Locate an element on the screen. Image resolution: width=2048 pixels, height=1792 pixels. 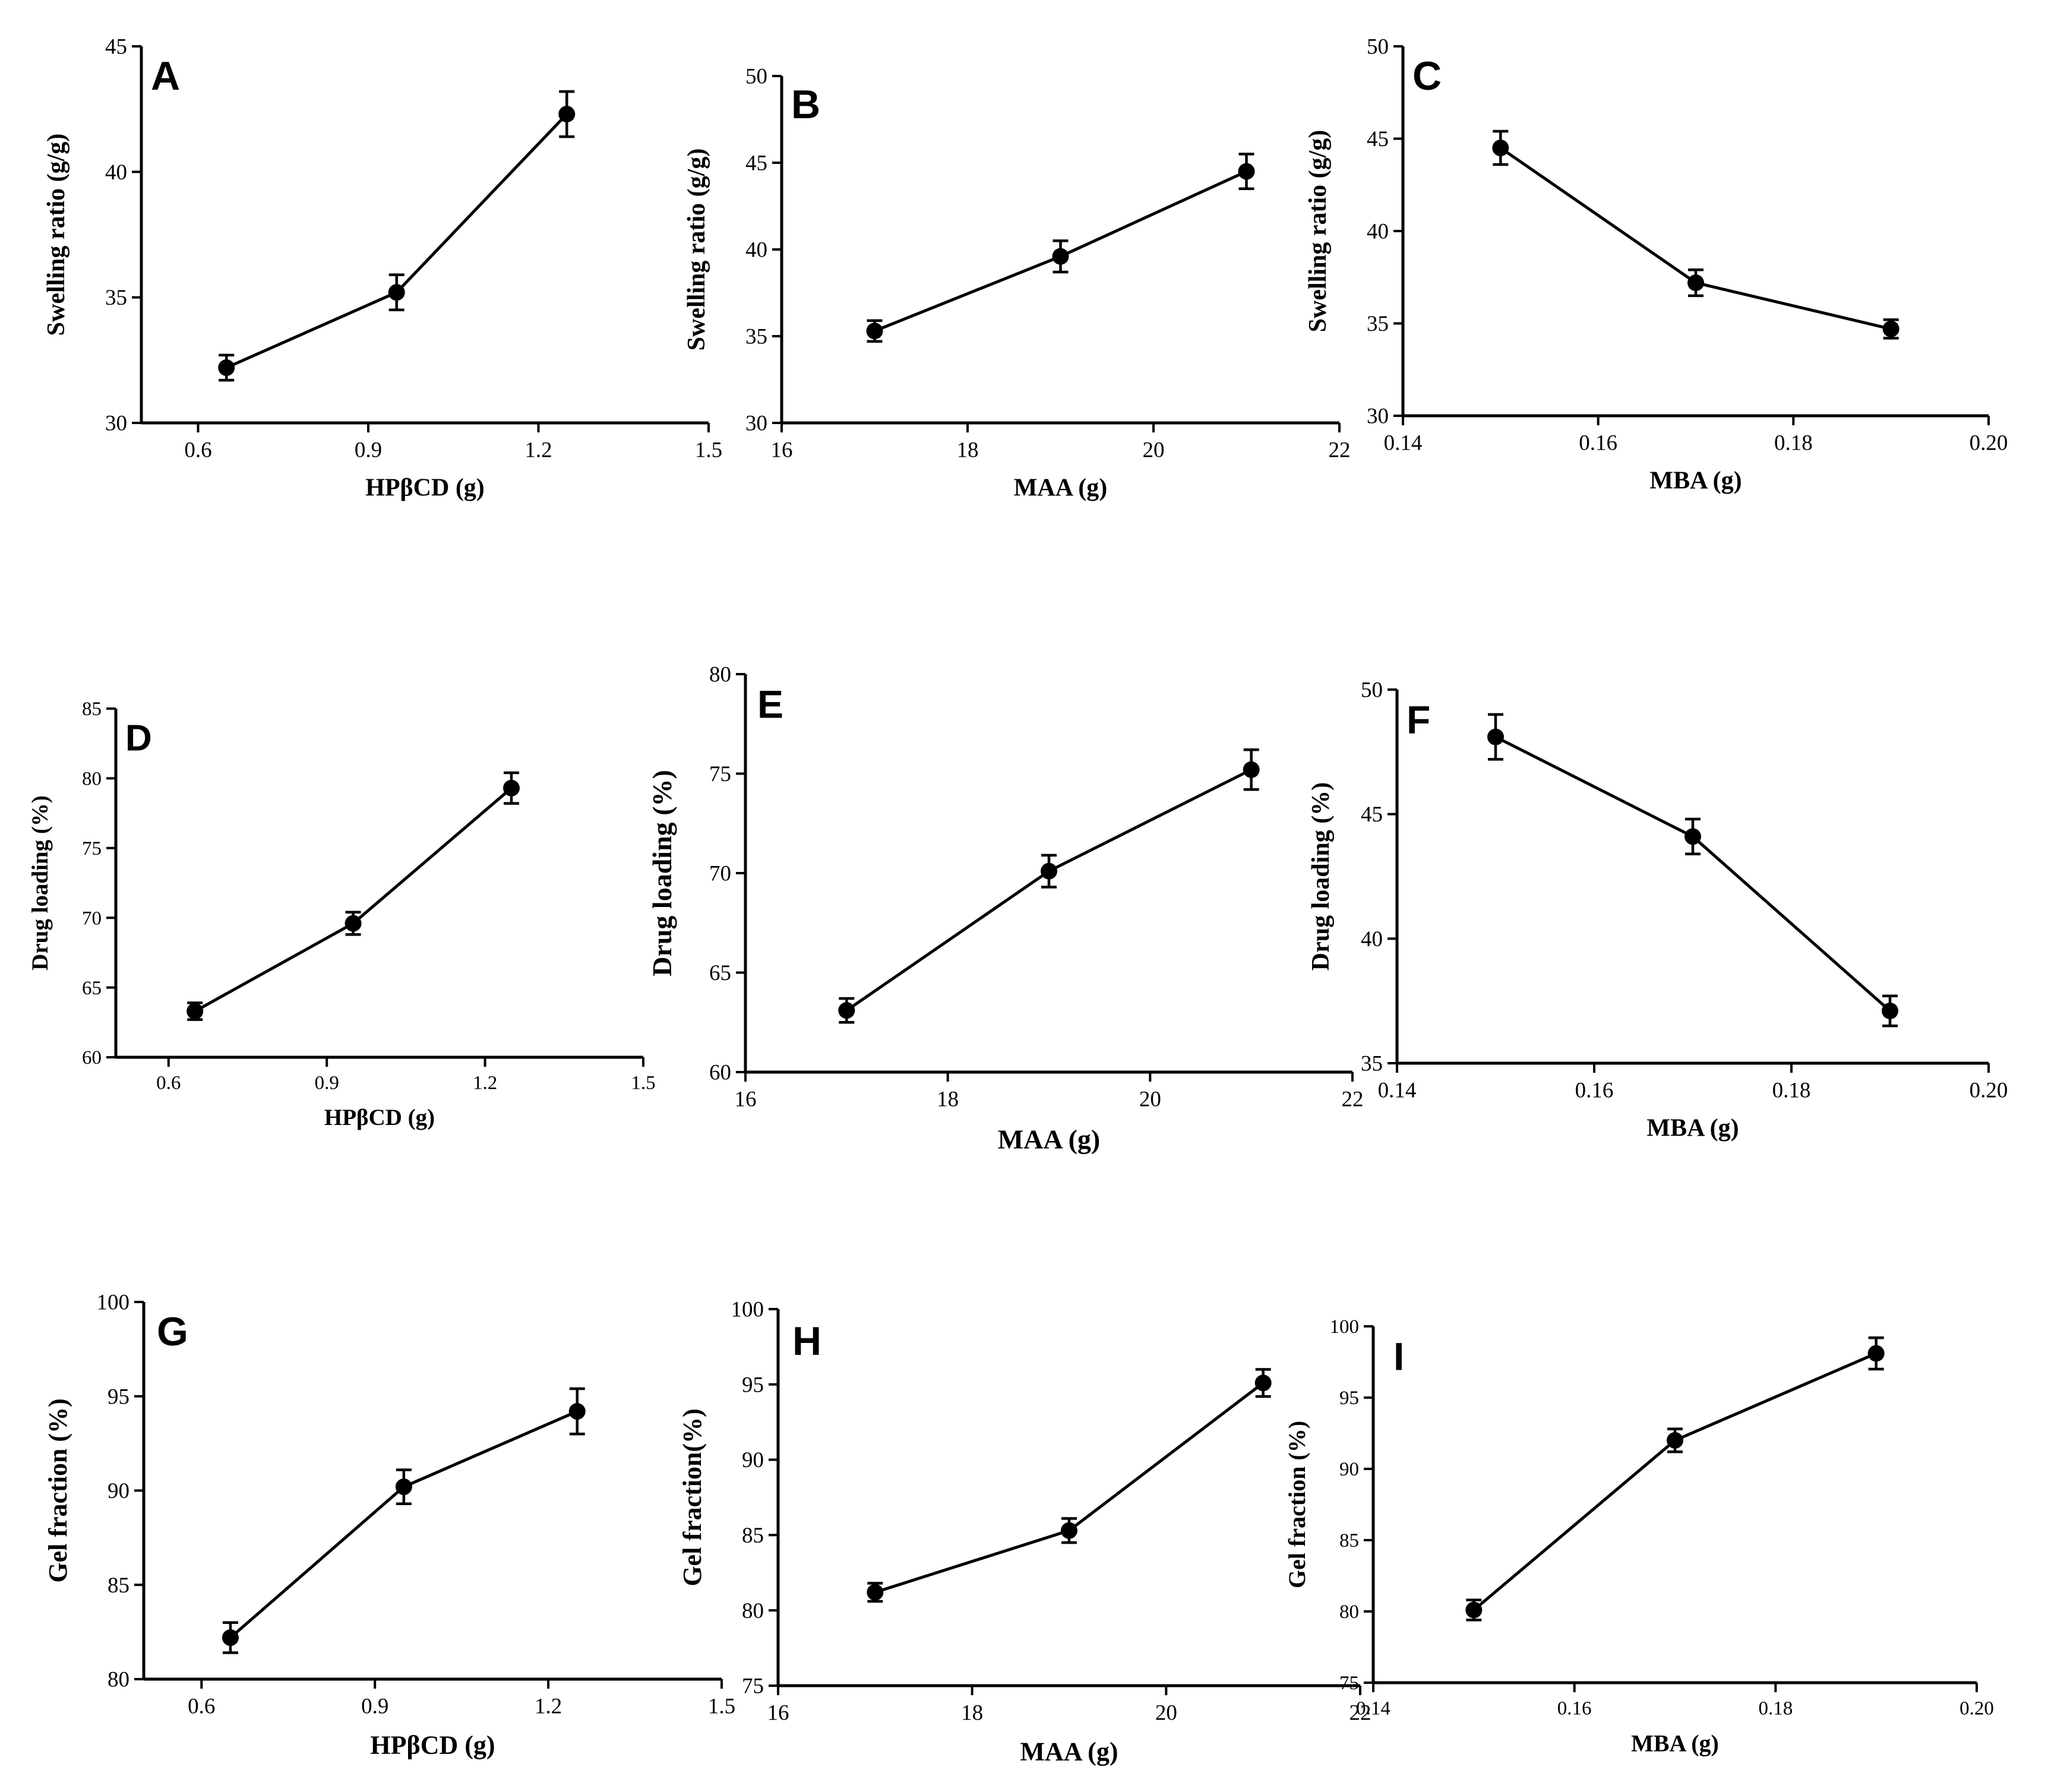
x-tick-label: 18 is located at coordinates (968, 450).